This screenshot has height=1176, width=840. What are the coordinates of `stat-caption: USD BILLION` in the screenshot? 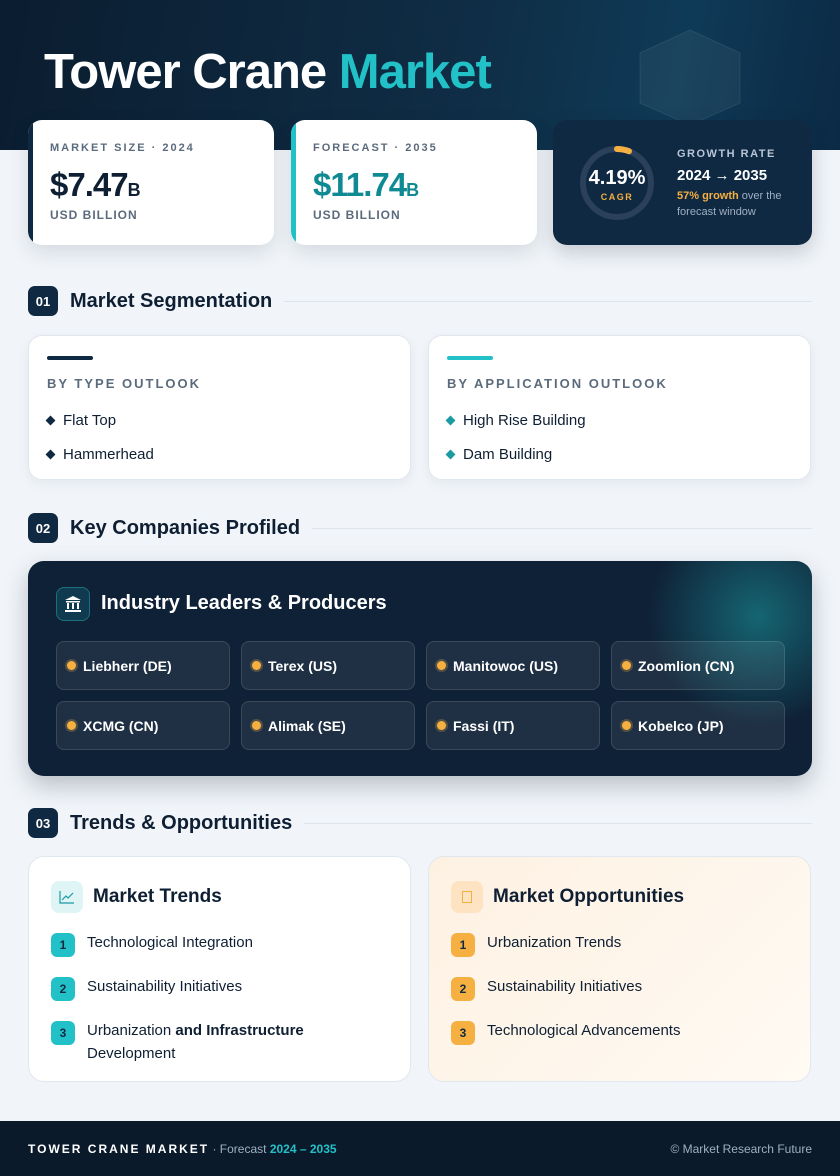 It's located at (357, 215).